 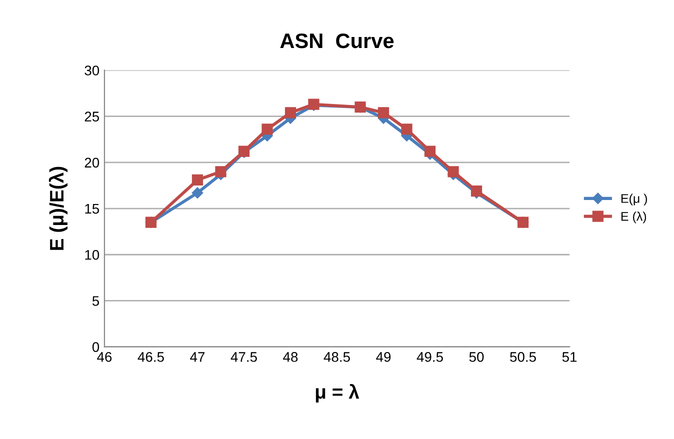 What do you see at coordinates (92, 209) in the screenshot?
I see `y-tick-label: 15` at bounding box center [92, 209].